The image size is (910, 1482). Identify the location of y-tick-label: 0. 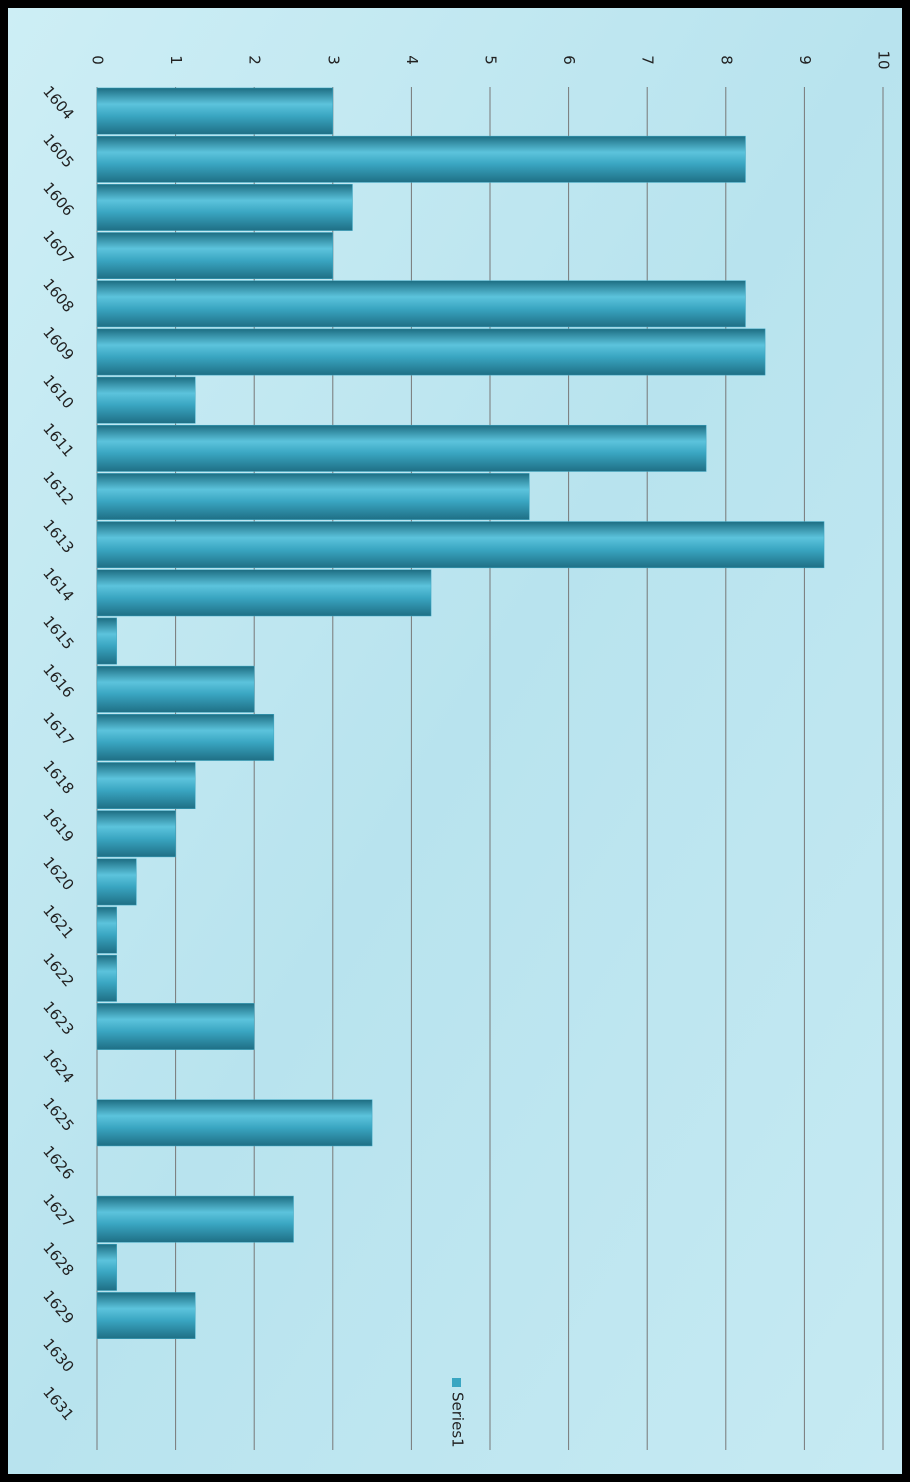
(98, 60).